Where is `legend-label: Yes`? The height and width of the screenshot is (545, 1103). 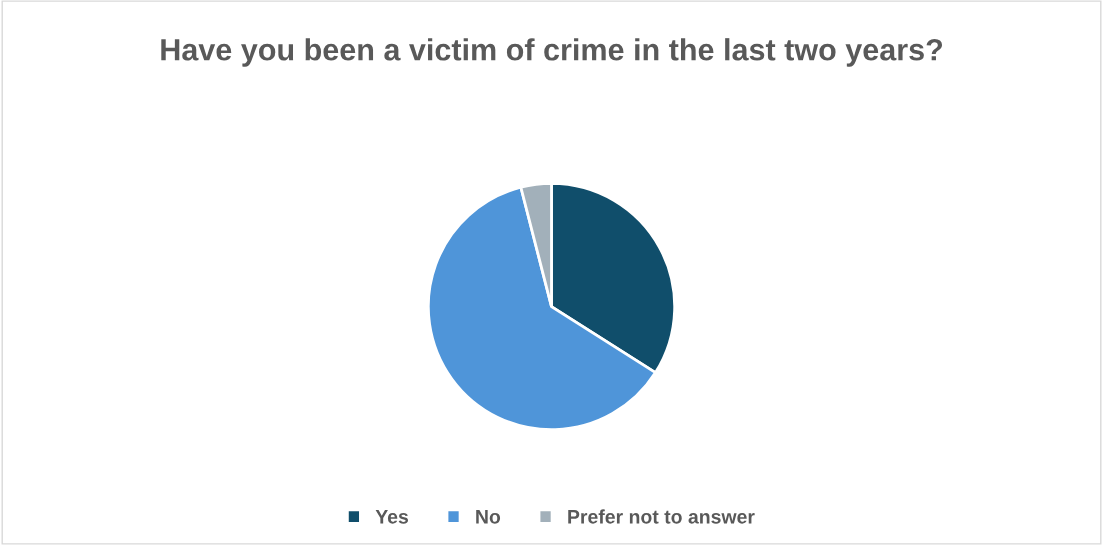
legend-label: Yes is located at coordinates (392, 517).